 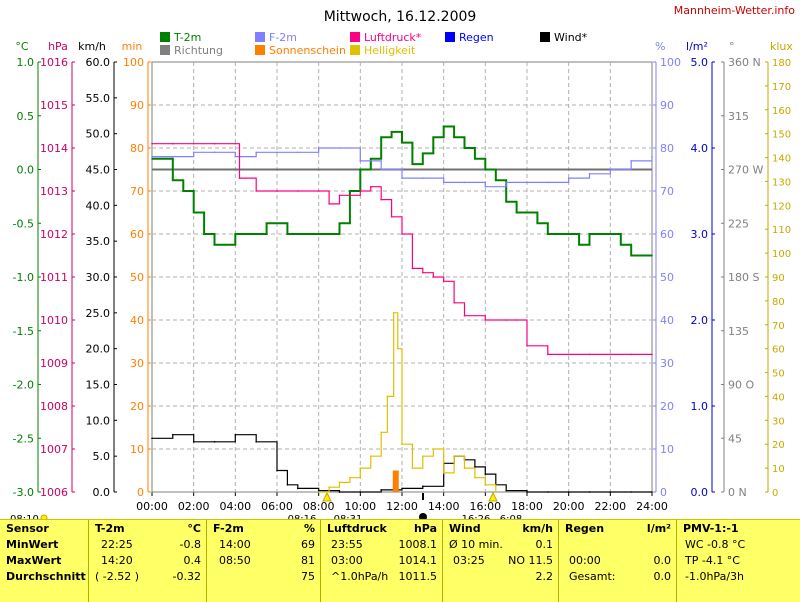 What do you see at coordinates (187, 37) in the screenshot?
I see `legend-label: T-2m` at bounding box center [187, 37].